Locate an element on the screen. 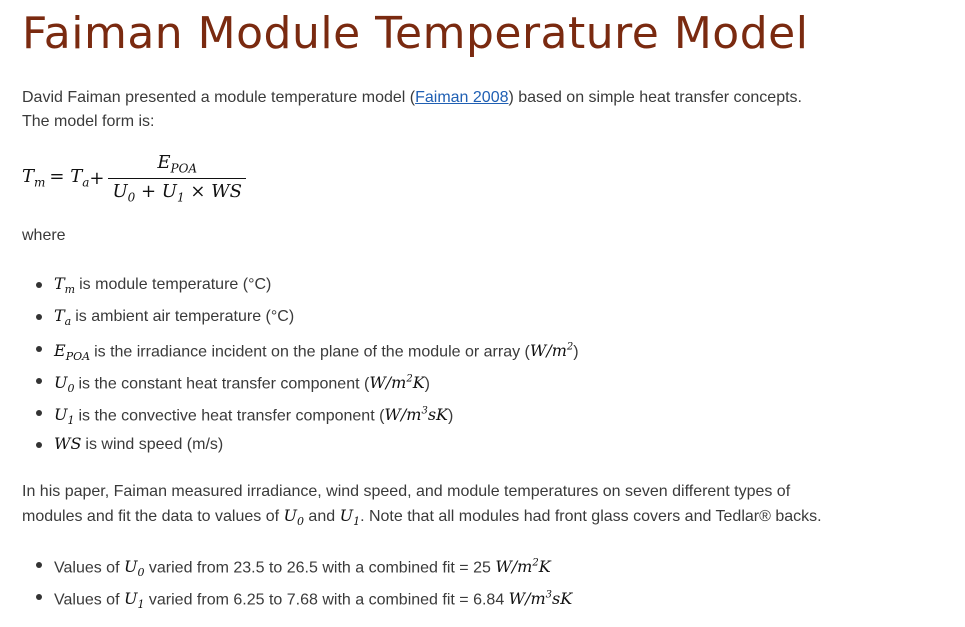 The image size is (965, 627). faiman-2008-link: Faiman 2008 is located at coordinates (462, 97).